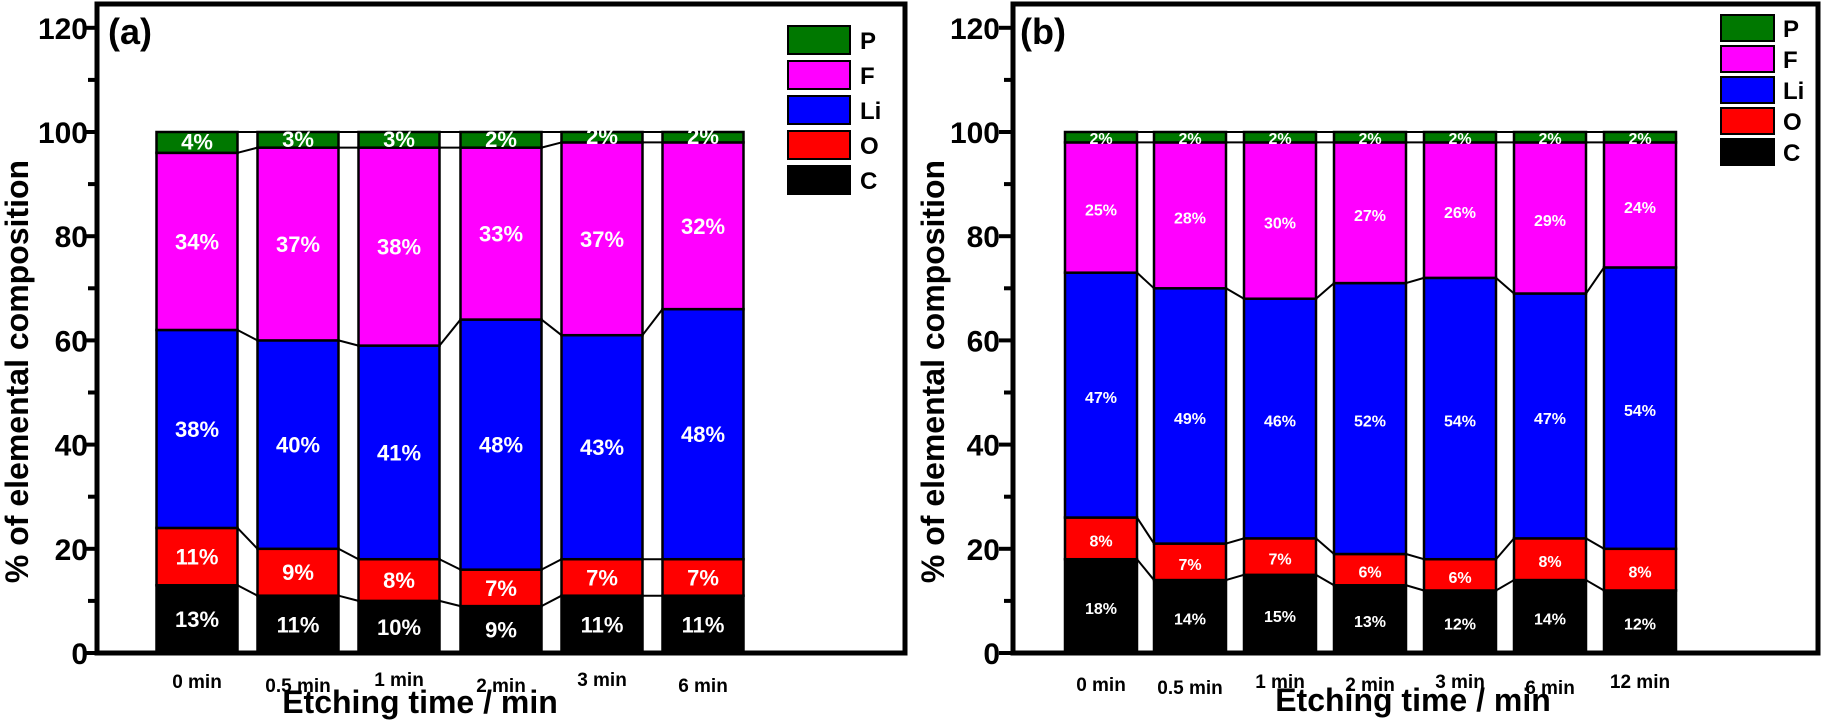 The height and width of the screenshot is (724, 1822). Describe the element at coordinates (71, 341) in the screenshot. I see `y-tick-label: 60` at that location.